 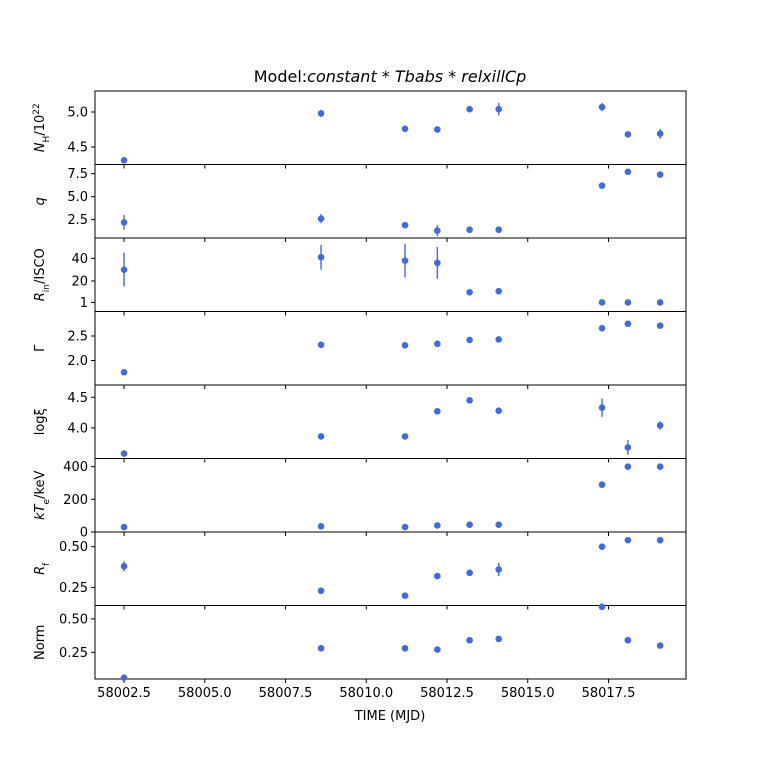 What do you see at coordinates (47, 564) in the screenshot?
I see `y-label-sub: f` at bounding box center [47, 564].